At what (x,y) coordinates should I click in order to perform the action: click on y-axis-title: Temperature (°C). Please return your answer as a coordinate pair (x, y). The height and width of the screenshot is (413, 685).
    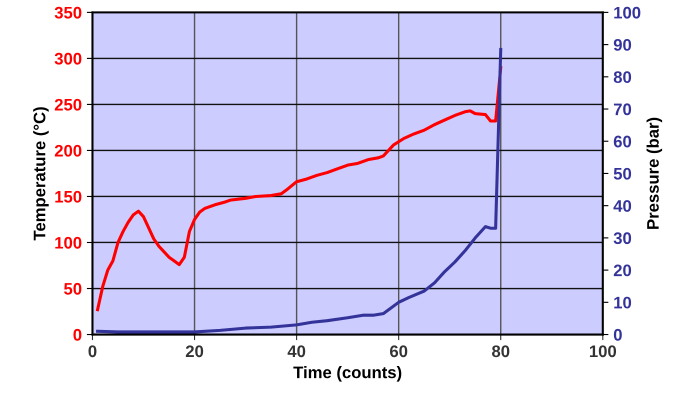
    Looking at the image, I should click on (41, 173).